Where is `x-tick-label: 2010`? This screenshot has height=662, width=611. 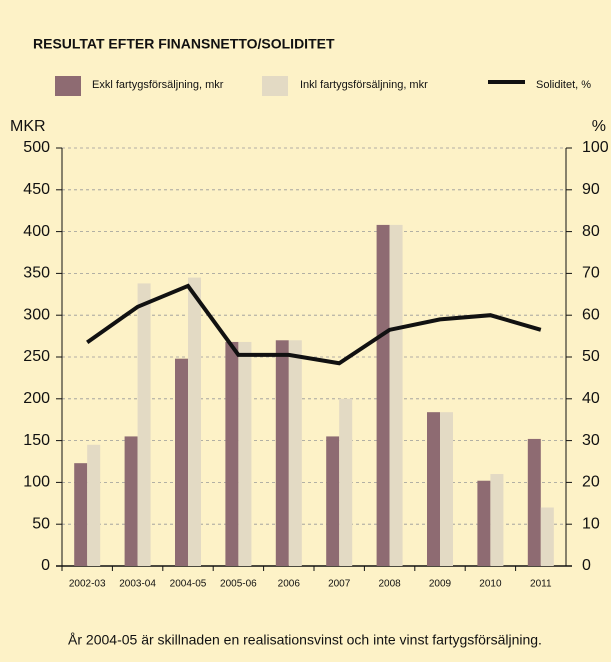
x-tick-label: 2010 is located at coordinates (490, 584).